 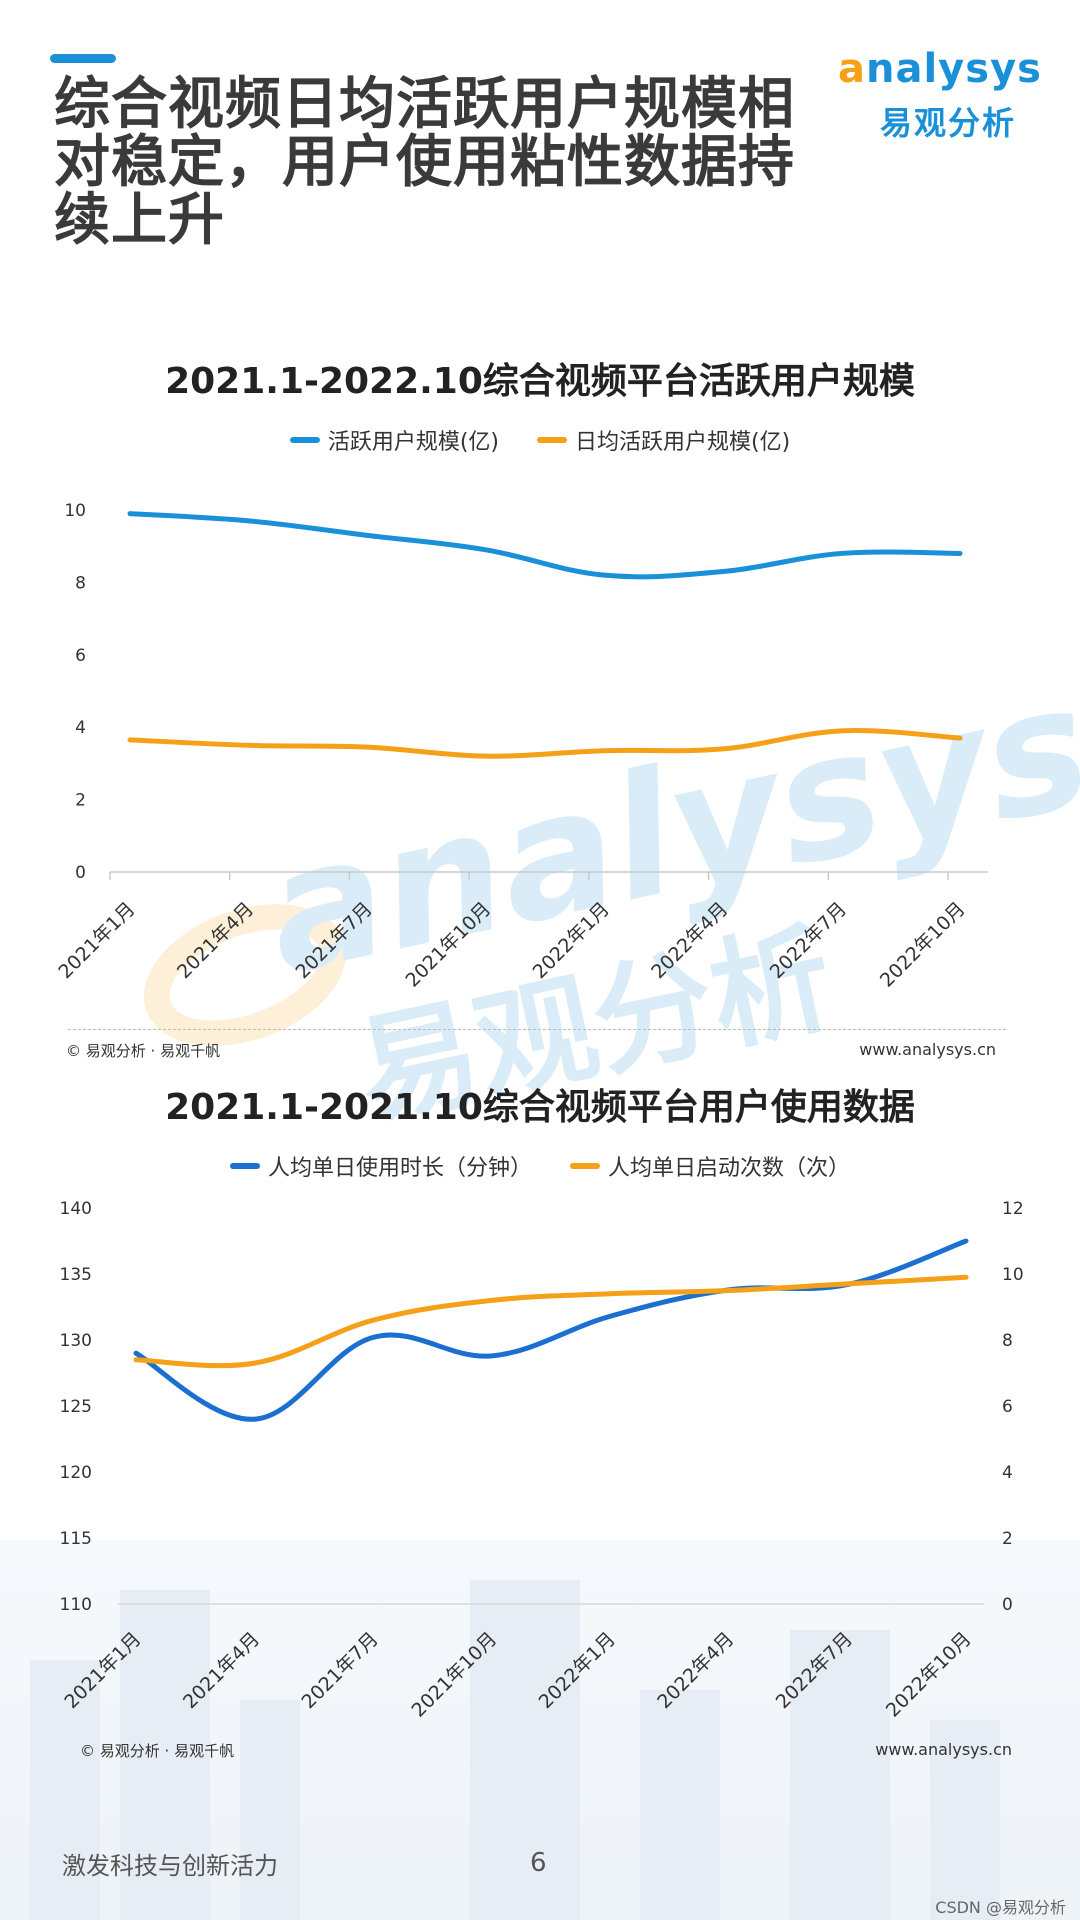 I want to click on logo-wordmark: analysys, so click(x=940, y=69).